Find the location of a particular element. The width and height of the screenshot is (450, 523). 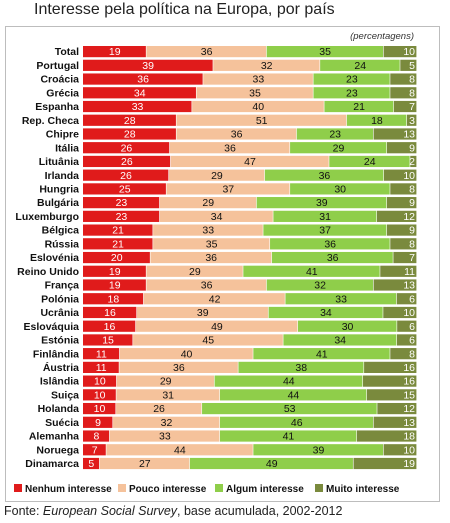

category-label: Grécia is located at coordinates (62, 93).